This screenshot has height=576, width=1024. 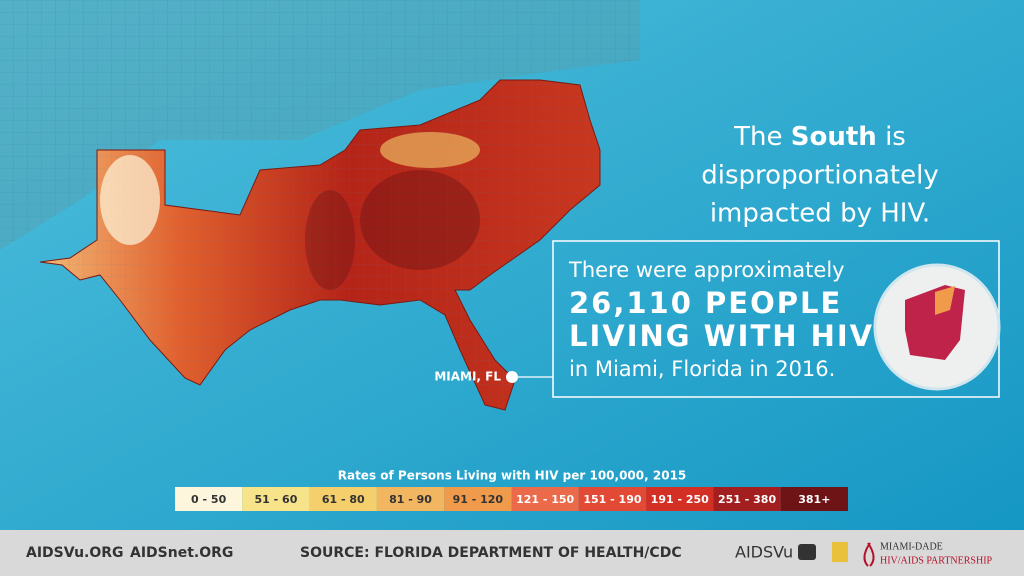 What do you see at coordinates (819, 176) in the screenshot?
I see `headline-line: disproportionately` at bounding box center [819, 176].